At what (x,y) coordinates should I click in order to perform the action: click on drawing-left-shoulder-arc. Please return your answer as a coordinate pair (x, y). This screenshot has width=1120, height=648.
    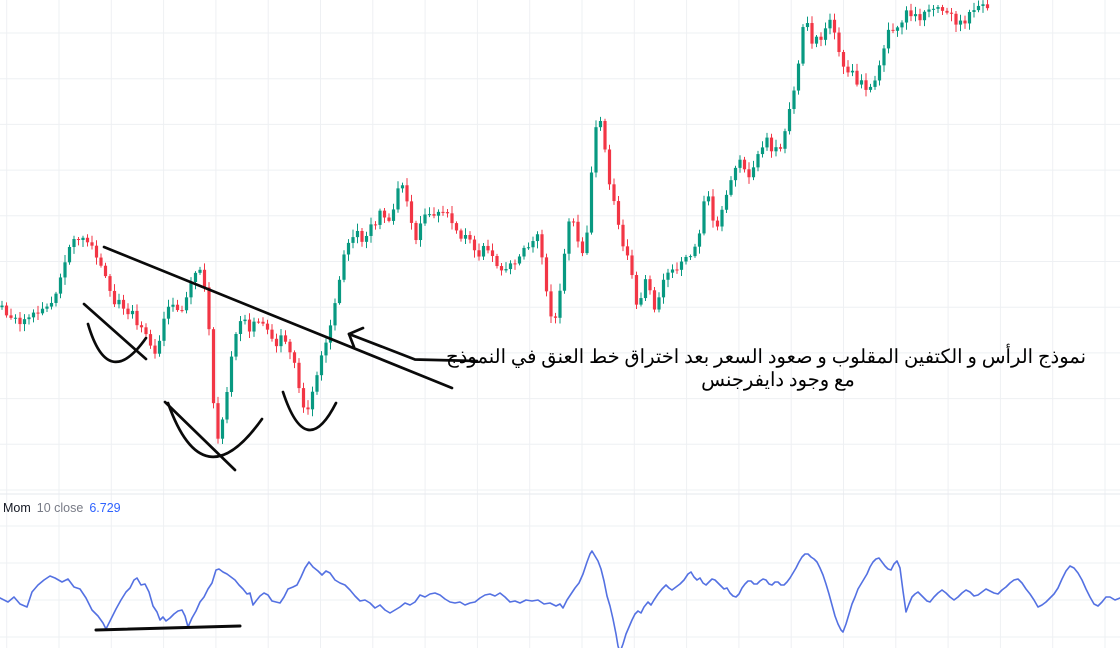
    Looking at the image, I should click on (117, 343).